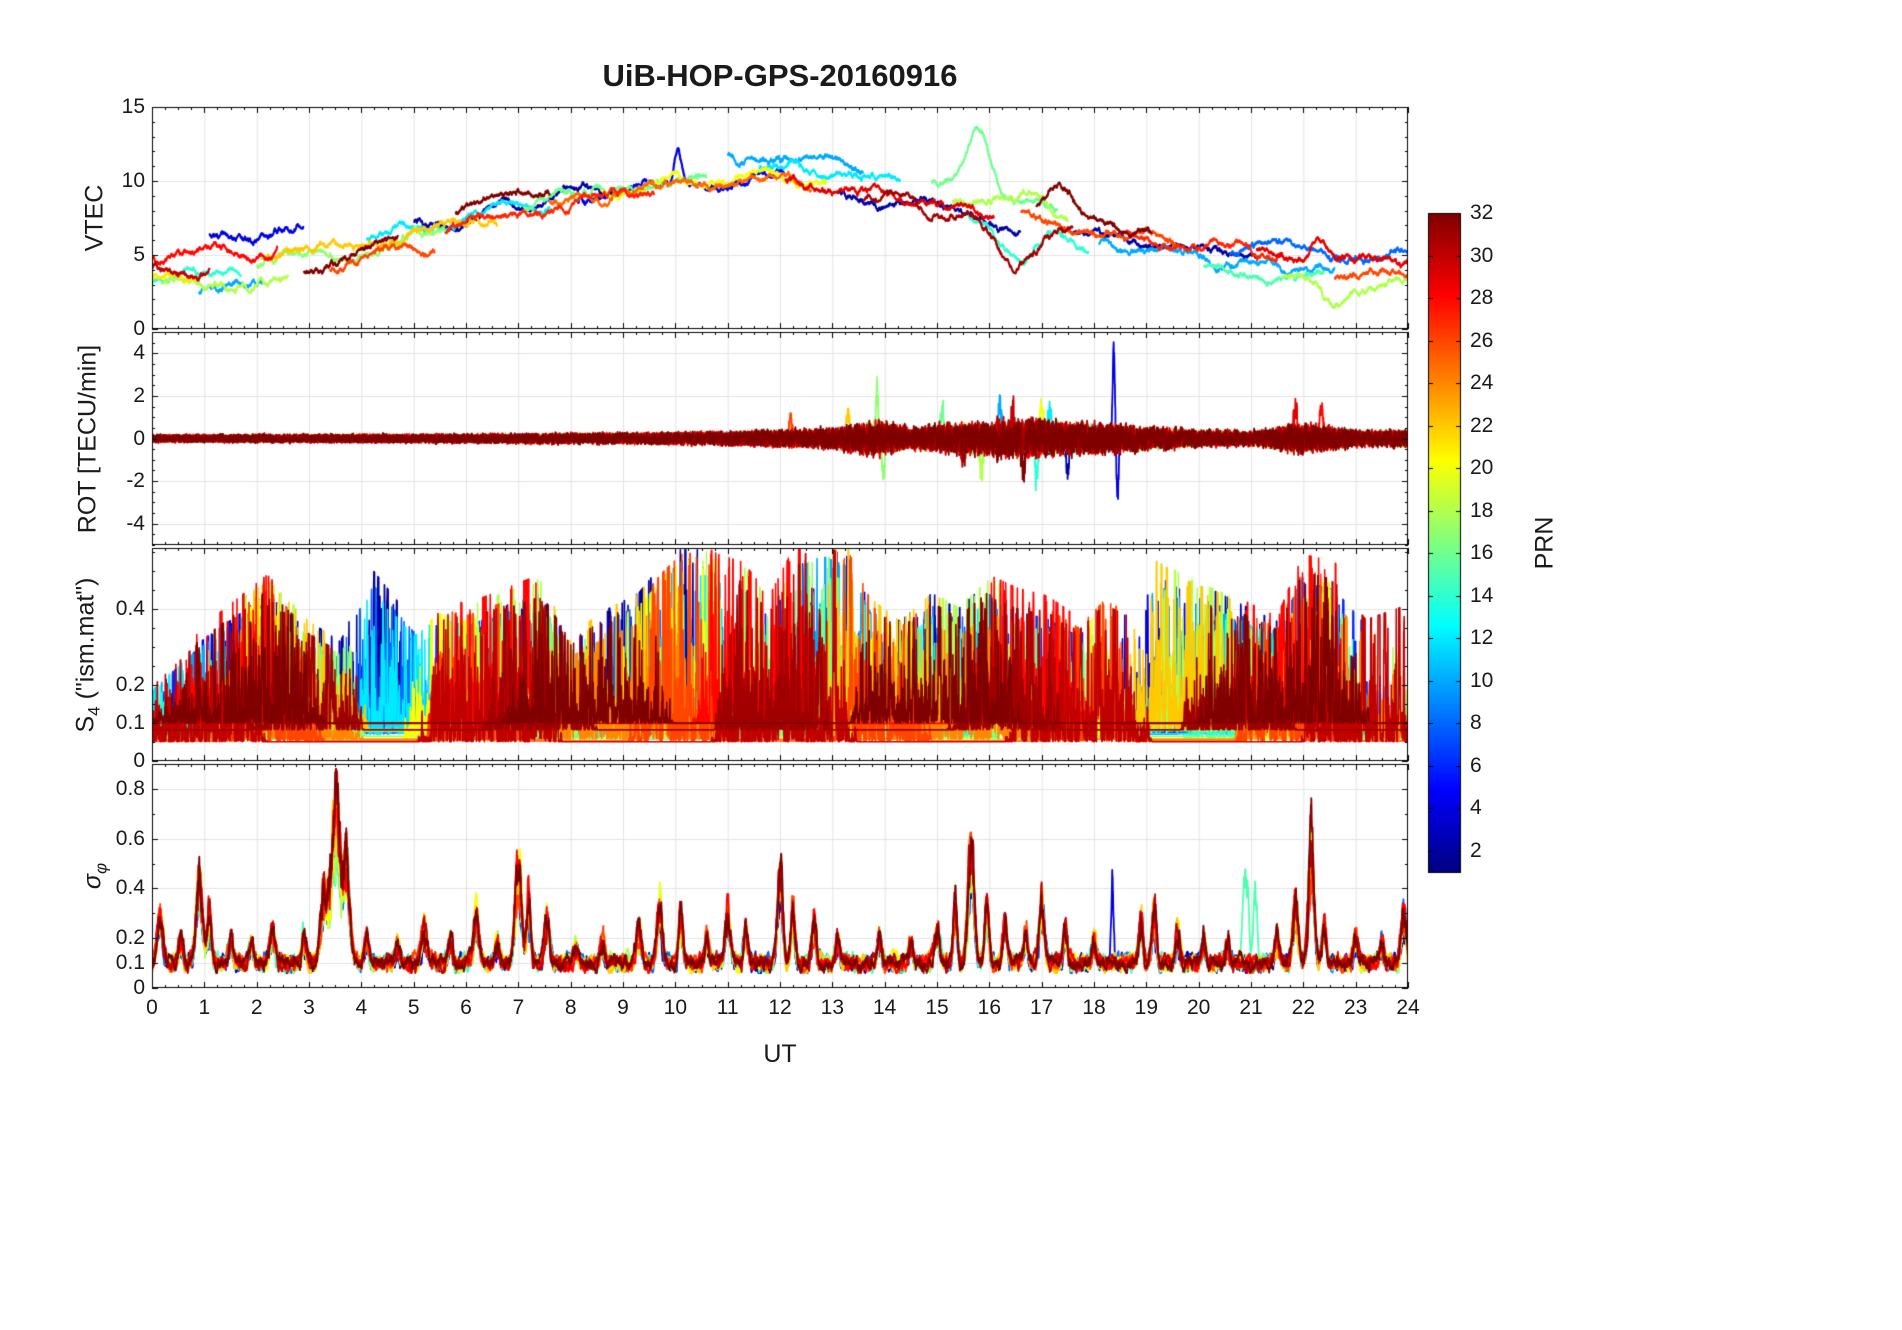 The image size is (1902, 1330). Describe the element at coordinates (518, 1007) in the screenshot. I see `x-tick-label: 7` at that location.